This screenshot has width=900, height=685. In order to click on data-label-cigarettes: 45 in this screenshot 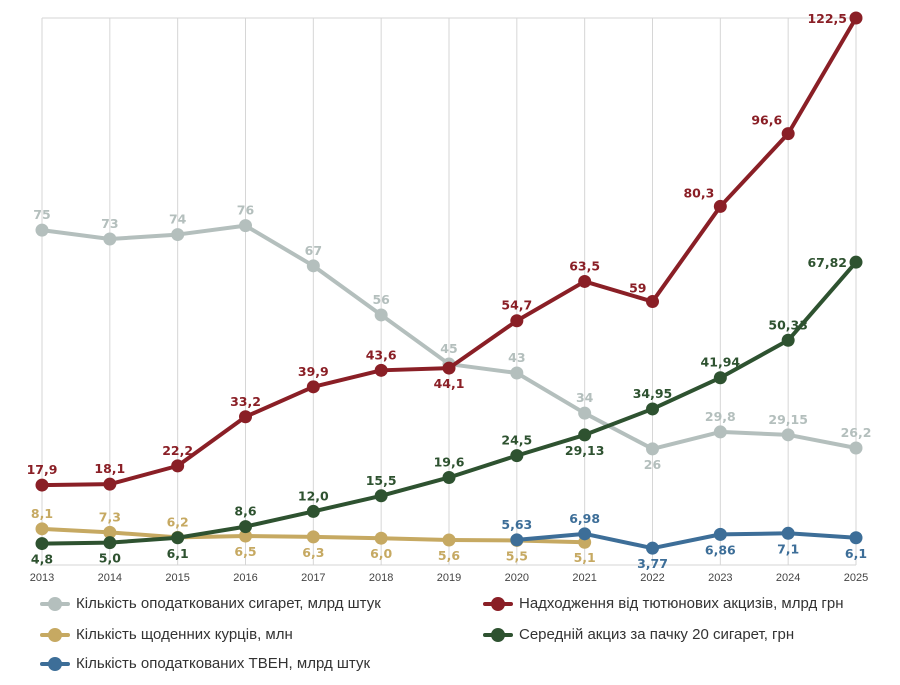, I will do `click(448, 348)`.